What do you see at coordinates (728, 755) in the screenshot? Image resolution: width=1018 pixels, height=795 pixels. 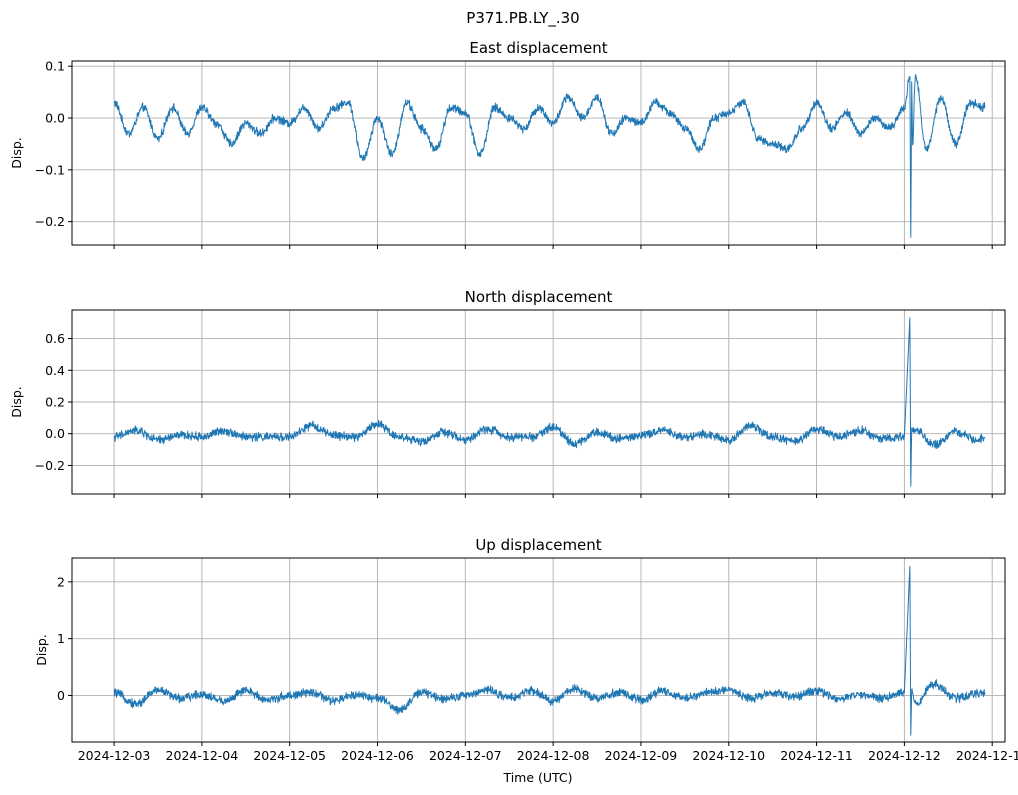 I see `up-x-tick-label: 2024-12-10` at bounding box center [728, 755].